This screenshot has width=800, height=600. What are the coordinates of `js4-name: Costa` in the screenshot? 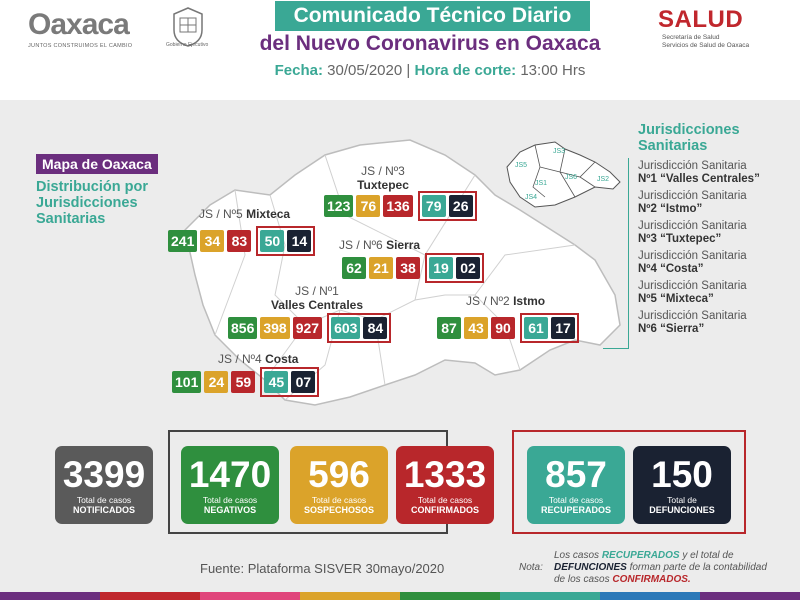 It's located at (282, 359).